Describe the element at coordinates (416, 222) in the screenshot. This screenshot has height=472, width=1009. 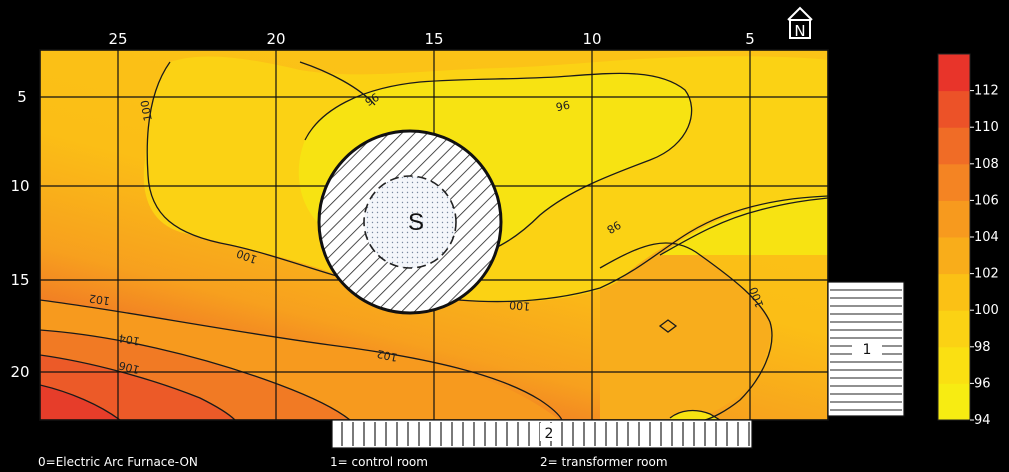
I see `source-label: S` at that location.